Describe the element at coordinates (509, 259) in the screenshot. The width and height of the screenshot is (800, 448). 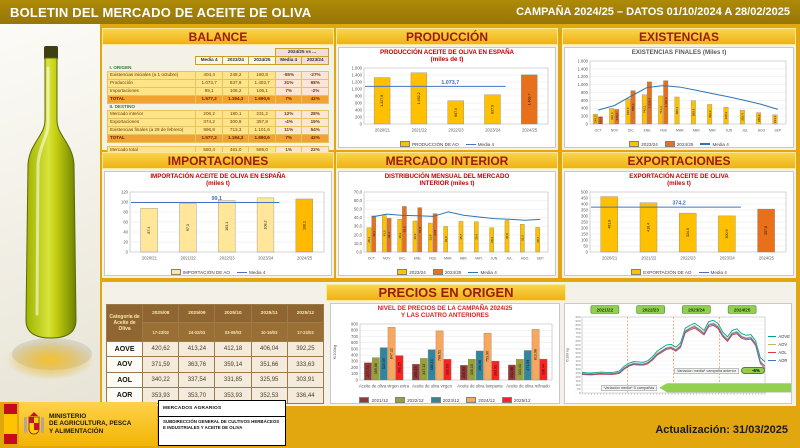
I see `svg-text: JUL.` at that location.